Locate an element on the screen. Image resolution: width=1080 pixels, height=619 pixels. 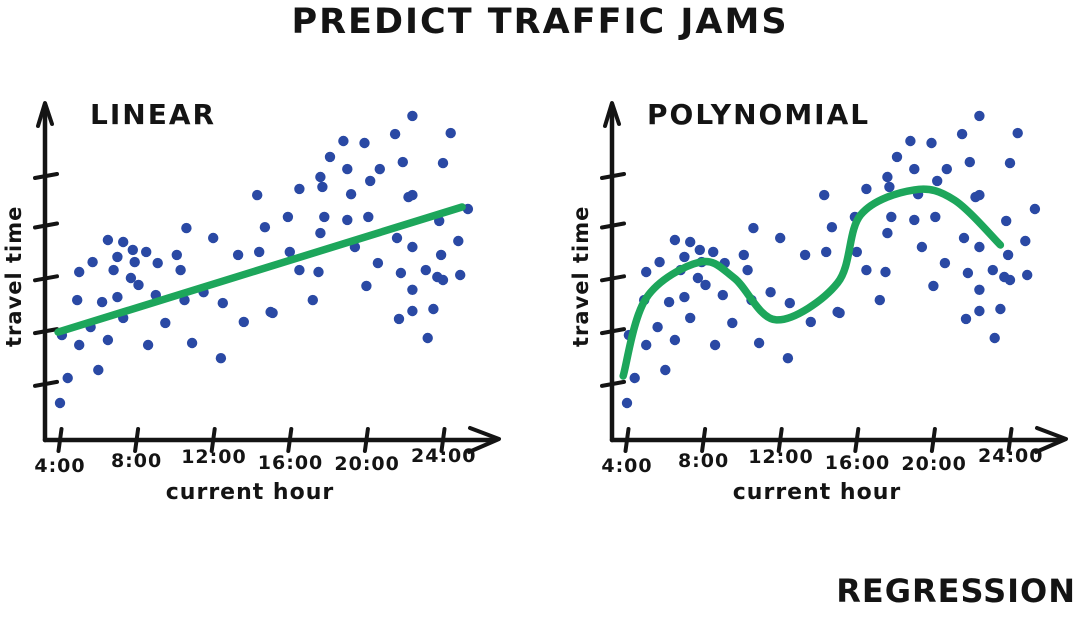
y-axis-arrow is located at coordinates (45, 114).